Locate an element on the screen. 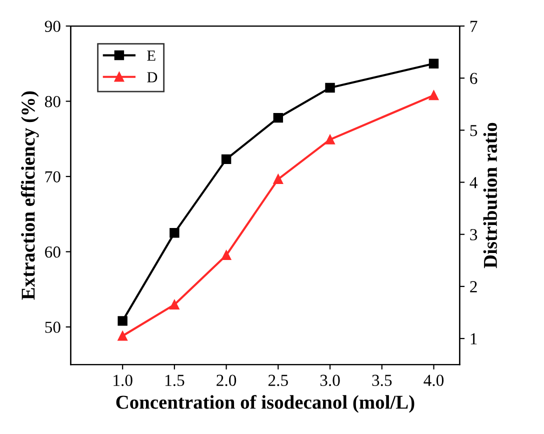 This screenshot has width=544, height=434. x-tick-label: 2.5 is located at coordinates (278, 380).